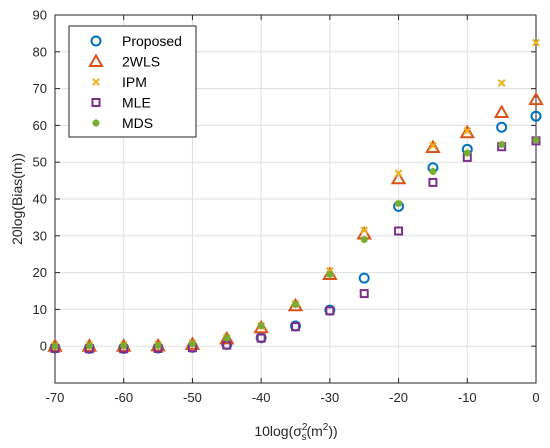 Image resolution: width=550 pixels, height=448 pixels. I want to click on x-tick-label: -10, so click(467, 397).